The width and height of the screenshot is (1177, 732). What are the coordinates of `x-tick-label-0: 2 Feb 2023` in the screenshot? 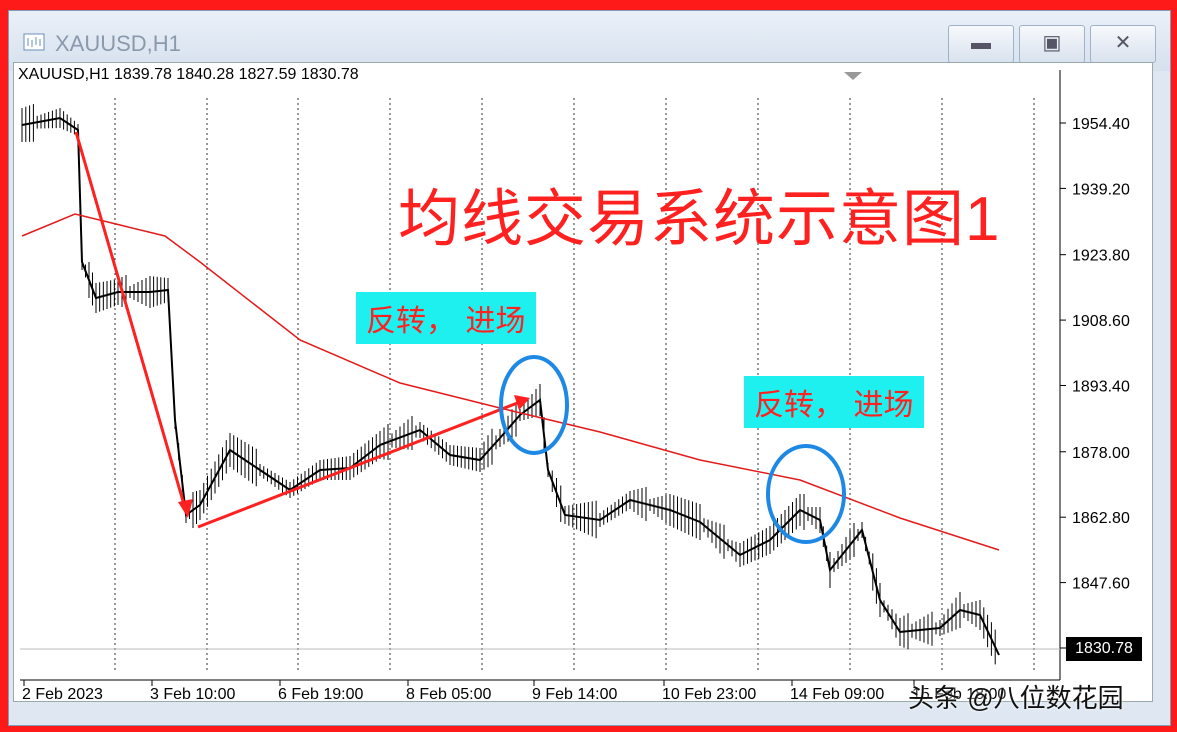 It's located at (62, 694).